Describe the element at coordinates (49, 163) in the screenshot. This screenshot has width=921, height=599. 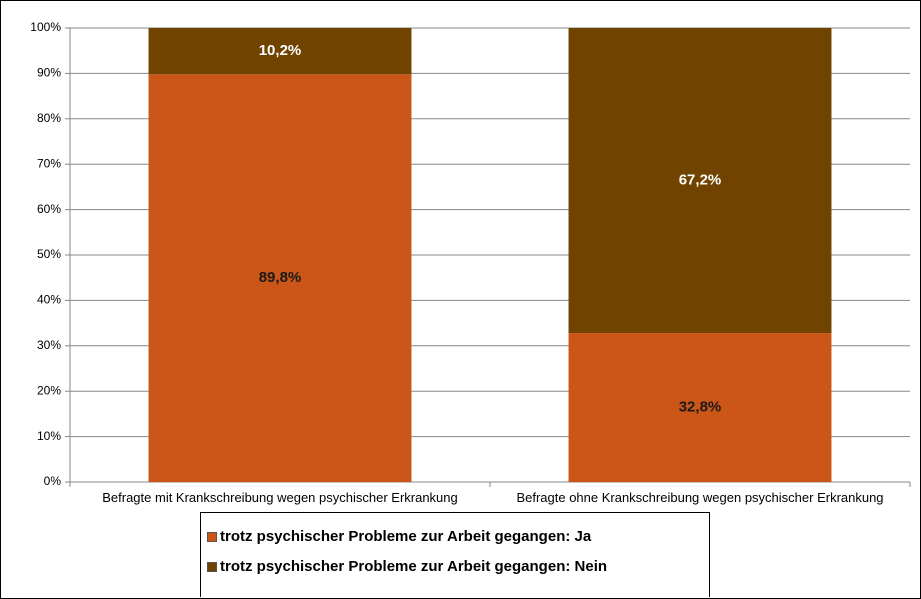
I see `y-tick-label: 70%` at that location.